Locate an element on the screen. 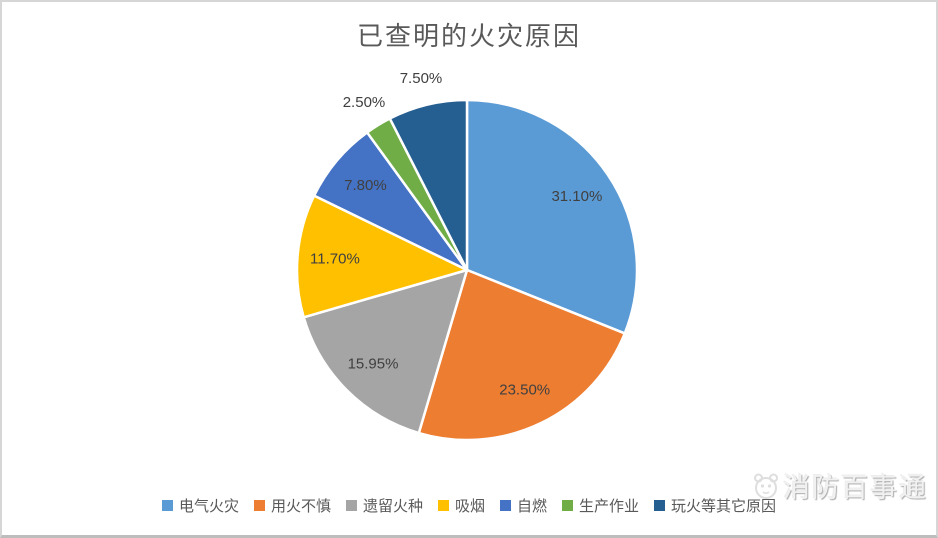 This screenshot has width=938, height=538. legend-item-遗留火种: 遗留火种 is located at coordinates (384, 505).